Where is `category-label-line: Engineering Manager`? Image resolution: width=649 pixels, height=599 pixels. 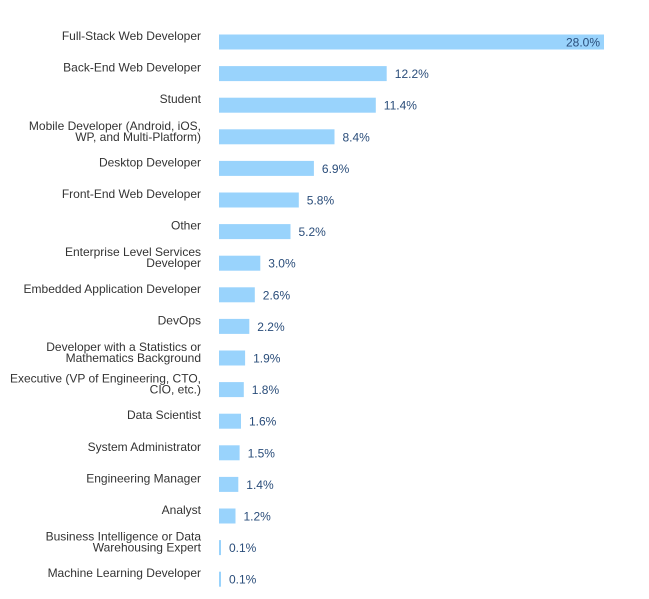
category-label-line: Engineering Manager is located at coordinates (143, 478).